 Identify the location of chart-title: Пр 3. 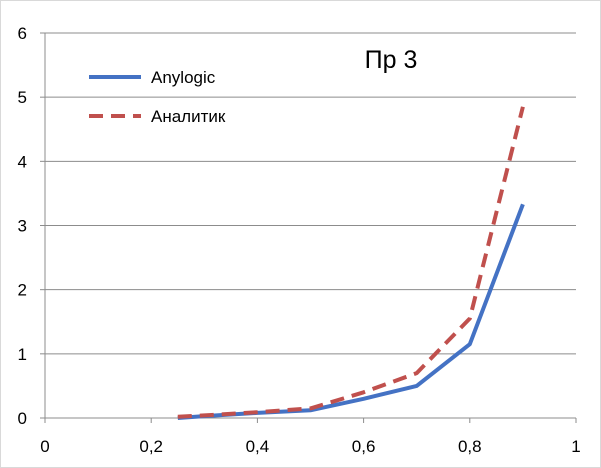
(391, 60).